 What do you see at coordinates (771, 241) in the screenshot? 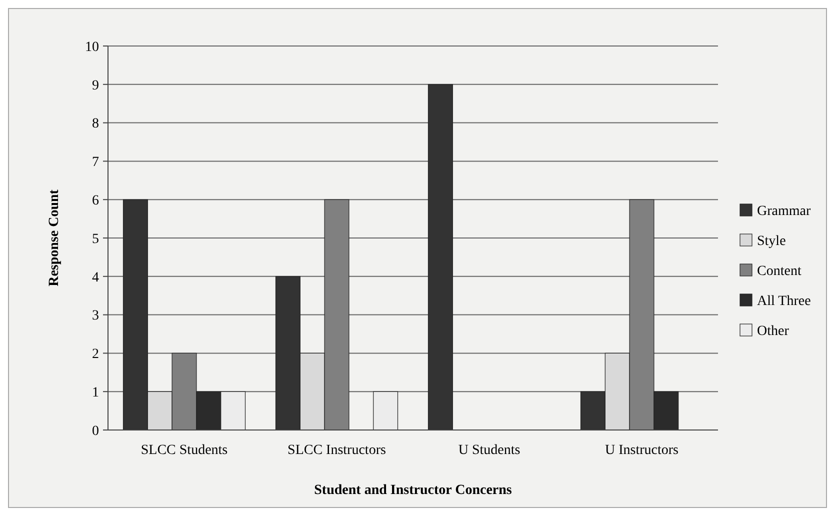
I see `legend-label: Style` at bounding box center [771, 241].